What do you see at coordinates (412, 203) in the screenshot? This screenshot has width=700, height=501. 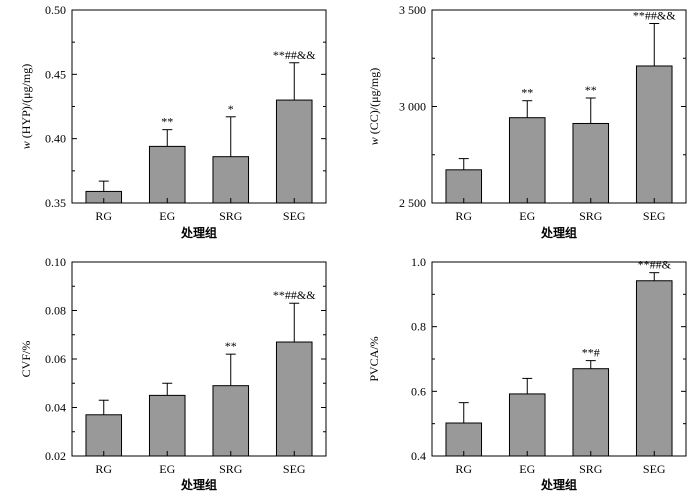 I see `y-tick-label: 2 500` at bounding box center [412, 203].